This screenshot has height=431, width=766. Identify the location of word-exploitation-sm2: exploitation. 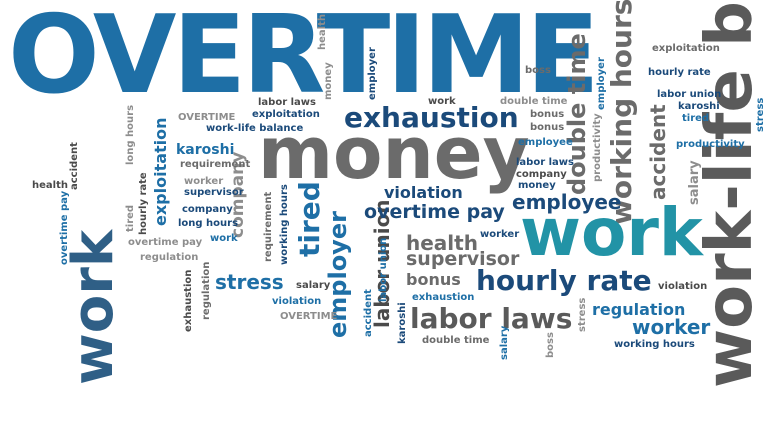
(286, 114).